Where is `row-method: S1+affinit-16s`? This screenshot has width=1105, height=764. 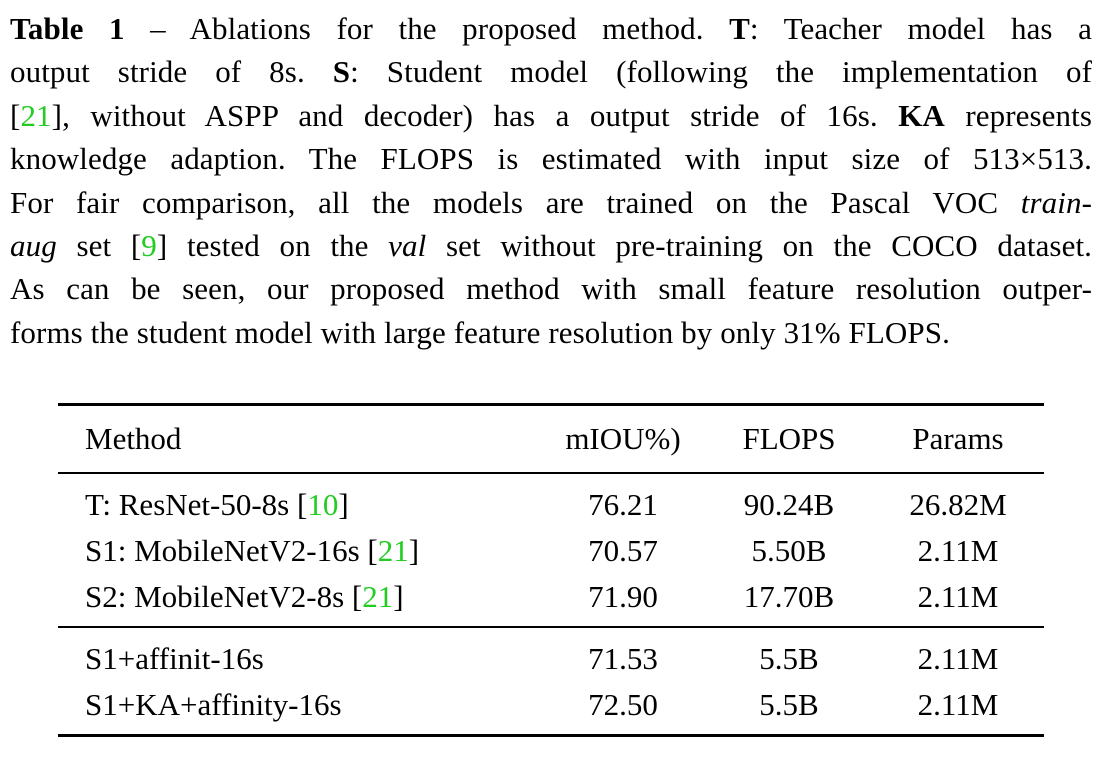 row-method: S1+affinit-16s is located at coordinates (299, 654).